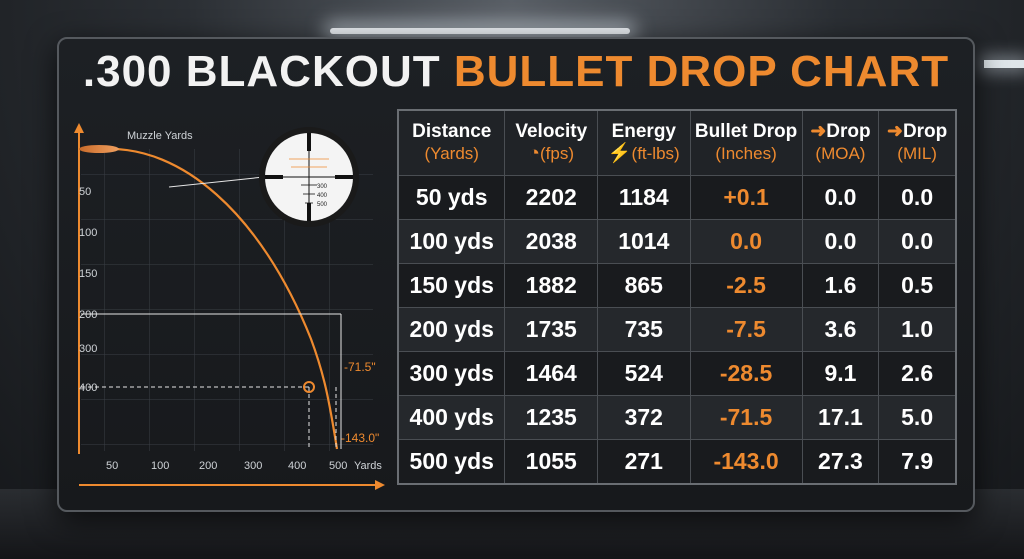 The height and width of the screenshot is (559, 1024). I want to click on x-tick-label: 50, so click(112, 466).